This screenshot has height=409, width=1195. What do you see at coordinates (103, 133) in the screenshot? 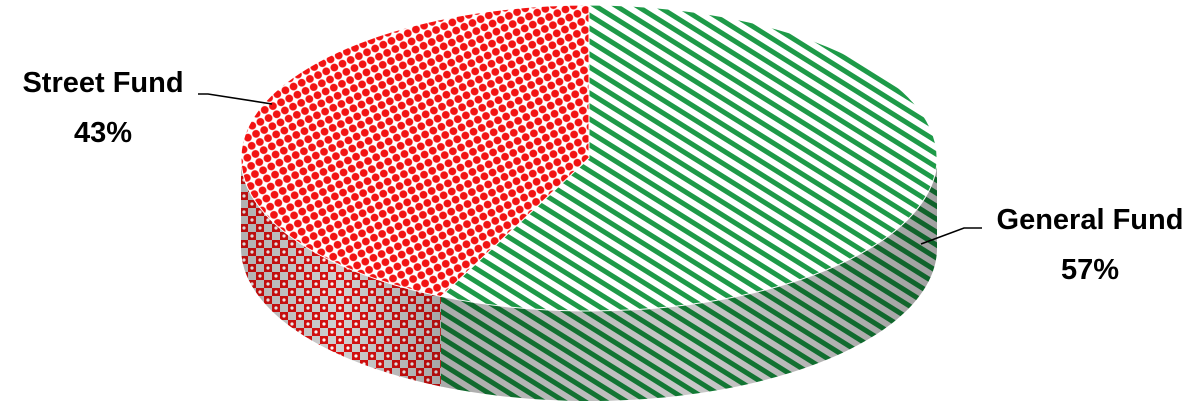
I see `street-fund-percent: 43%` at bounding box center [103, 133].